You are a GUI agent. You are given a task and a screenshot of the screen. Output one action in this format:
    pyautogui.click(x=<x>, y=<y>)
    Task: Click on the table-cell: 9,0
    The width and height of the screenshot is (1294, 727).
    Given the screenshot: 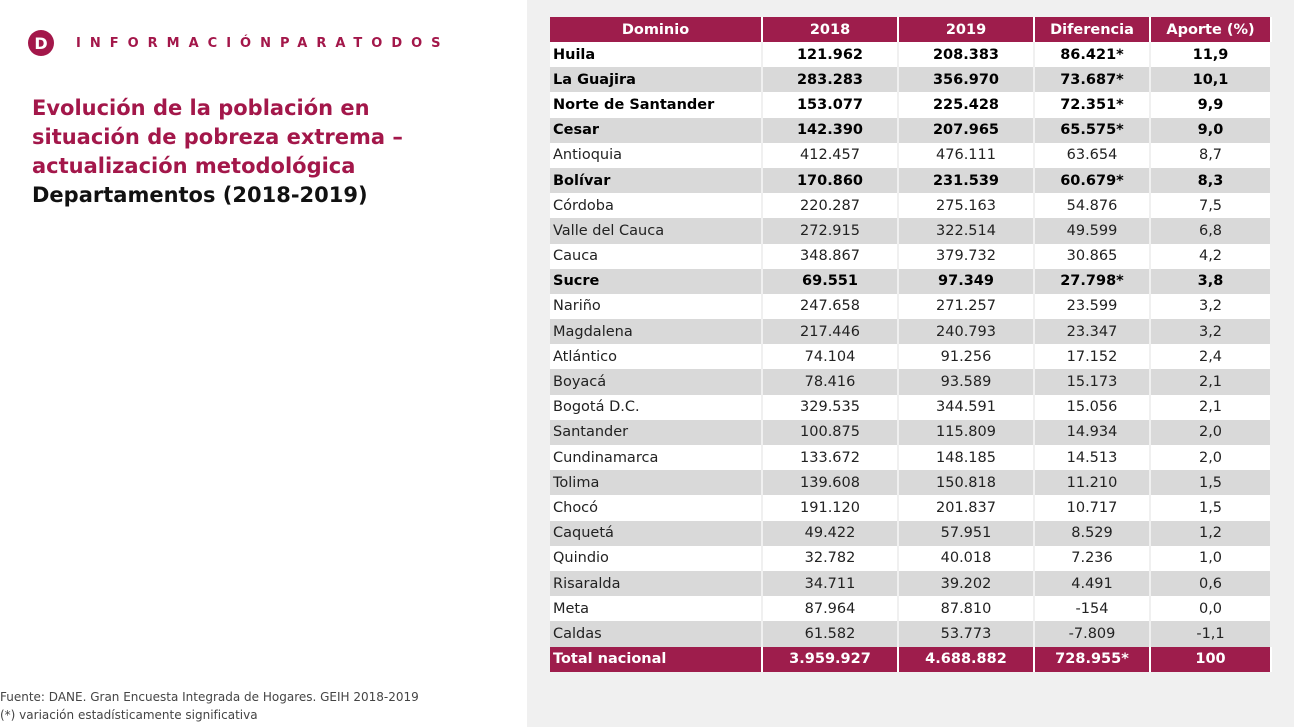 What is the action you would take?
    pyautogui.click(x=1211, y=130)
    